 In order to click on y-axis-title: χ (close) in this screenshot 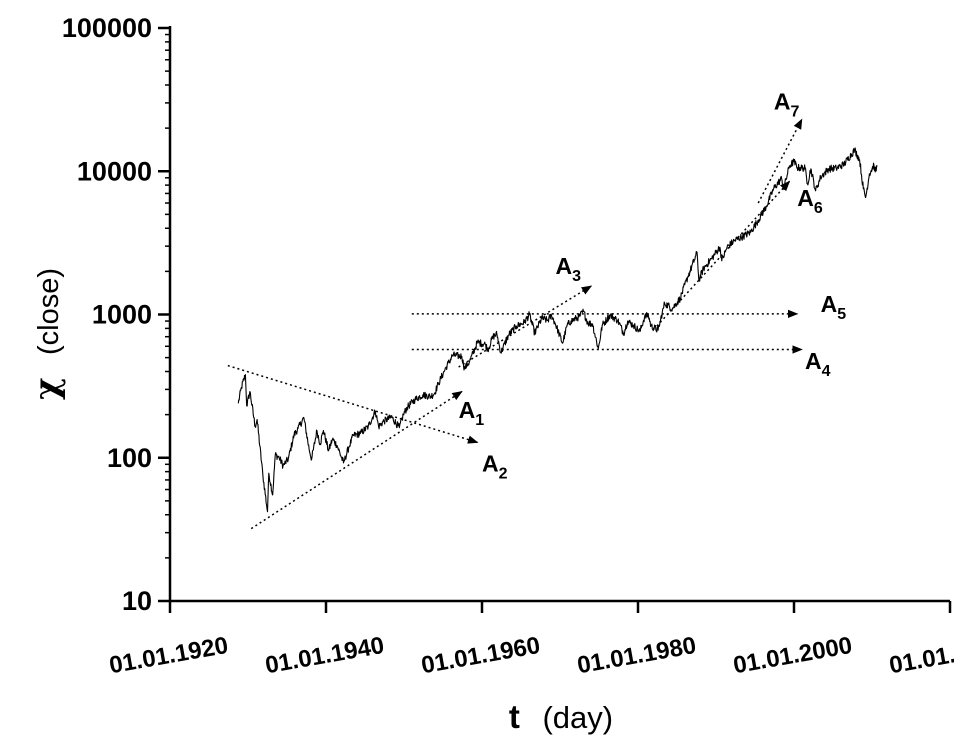, I will do `click(47, 334)`.